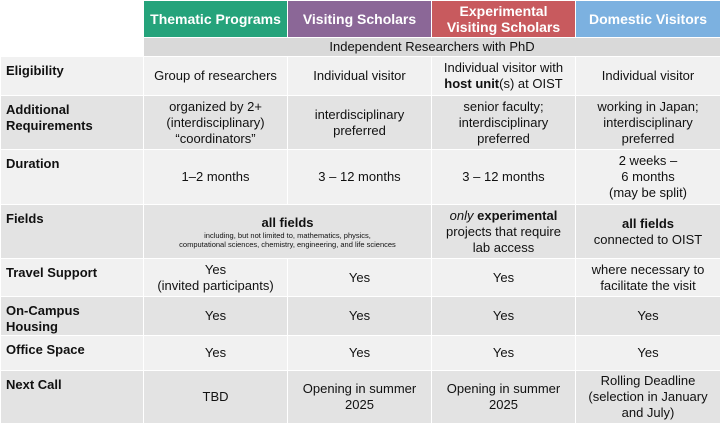  What do you see at coordinates (647, 396) in the screenshot?
I see `cell-text: (selection in January` at bounding box center [647, 396].